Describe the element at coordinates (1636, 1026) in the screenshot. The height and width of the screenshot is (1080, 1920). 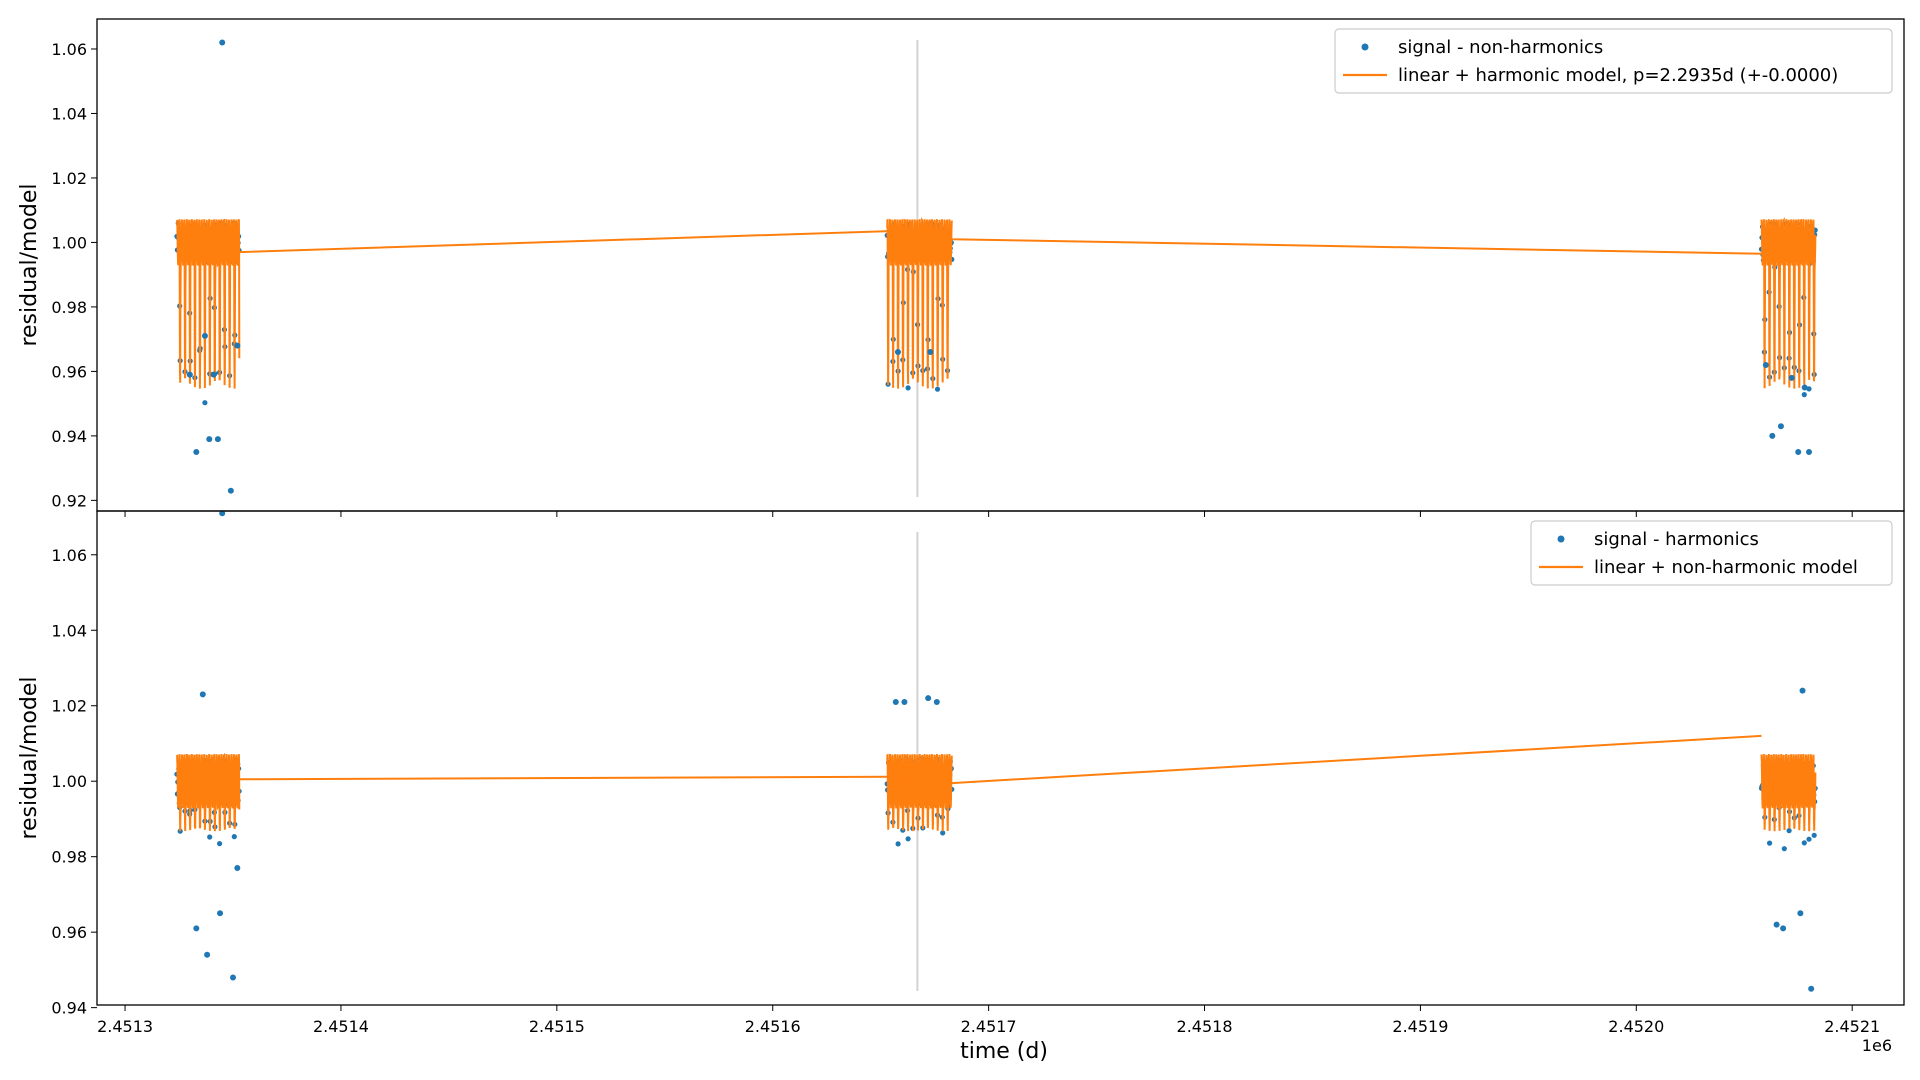
I see `x-tick-label: 2.4520` at that location.